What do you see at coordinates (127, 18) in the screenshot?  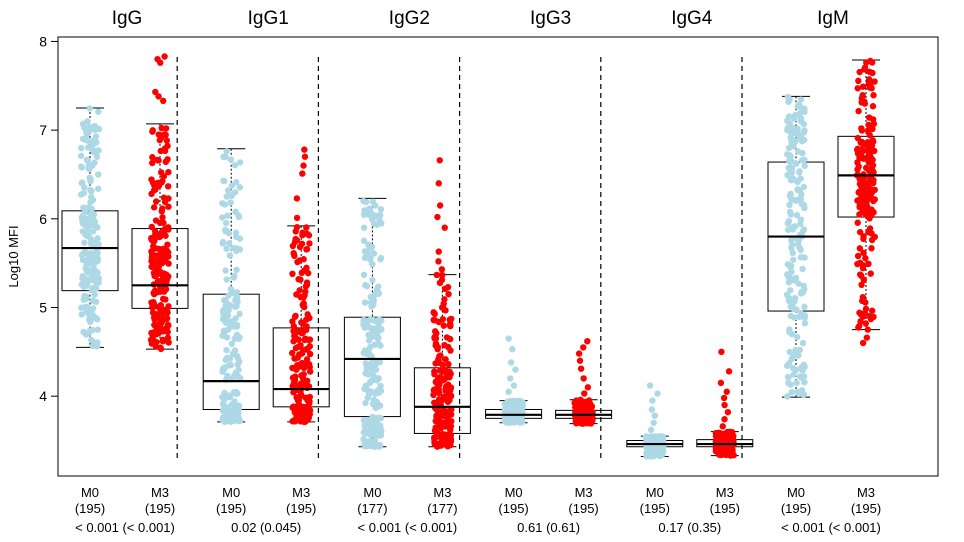 I see `panel-title: IgG` at bounding box center [127, 18].